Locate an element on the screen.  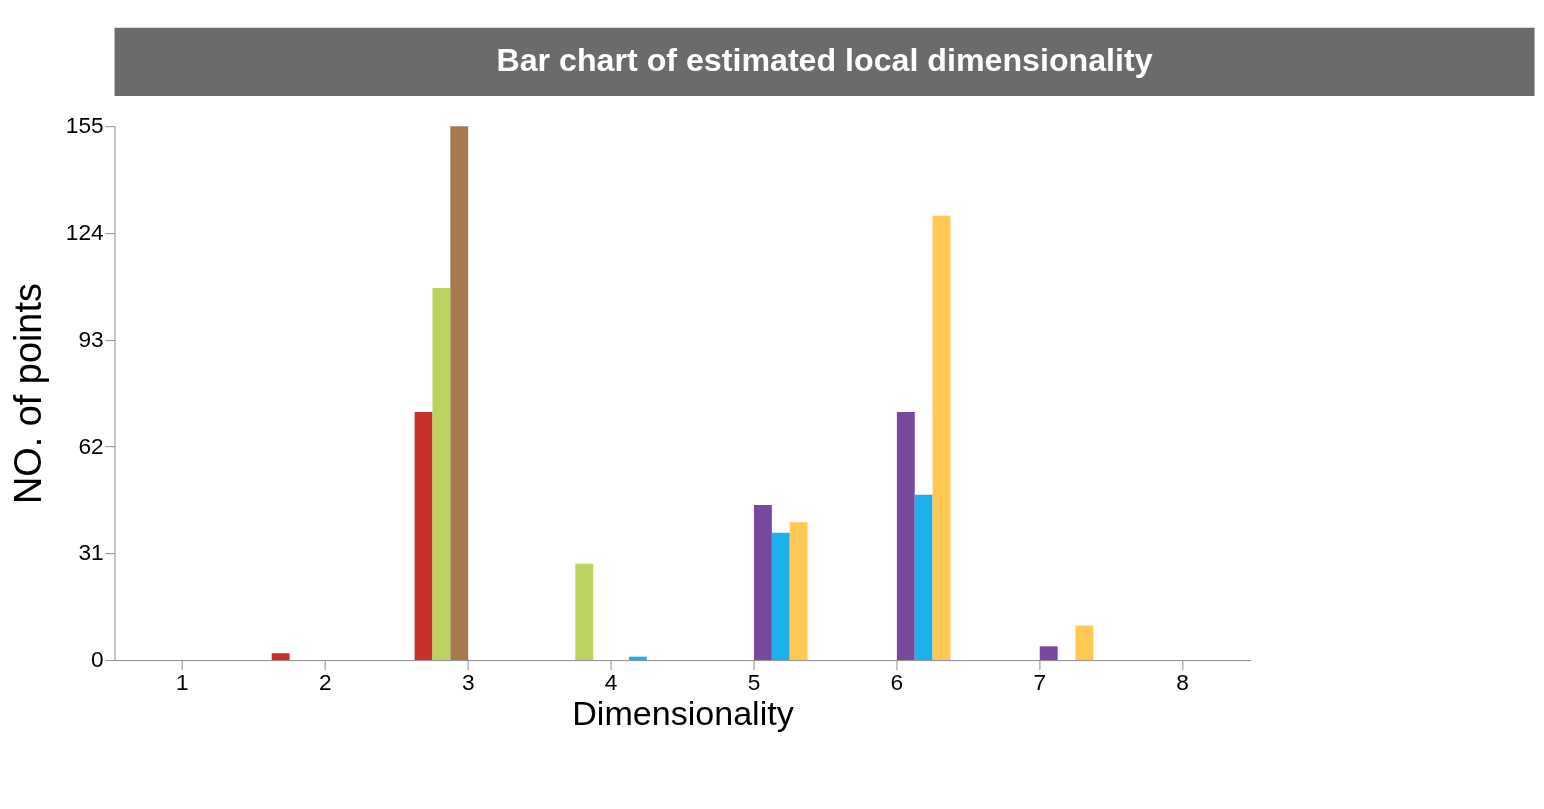
x-tick-label: 6 is located at coordinates (897, 681).